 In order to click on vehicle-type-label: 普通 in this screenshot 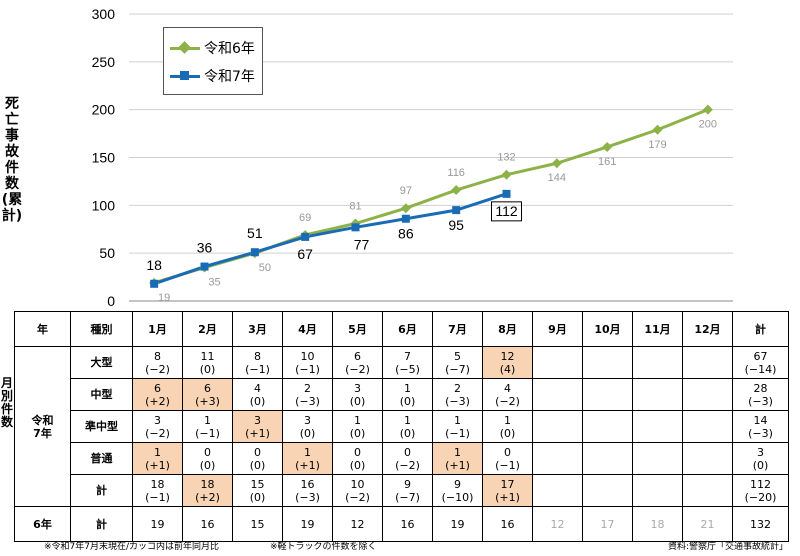, I will do `click(101, 458)`.